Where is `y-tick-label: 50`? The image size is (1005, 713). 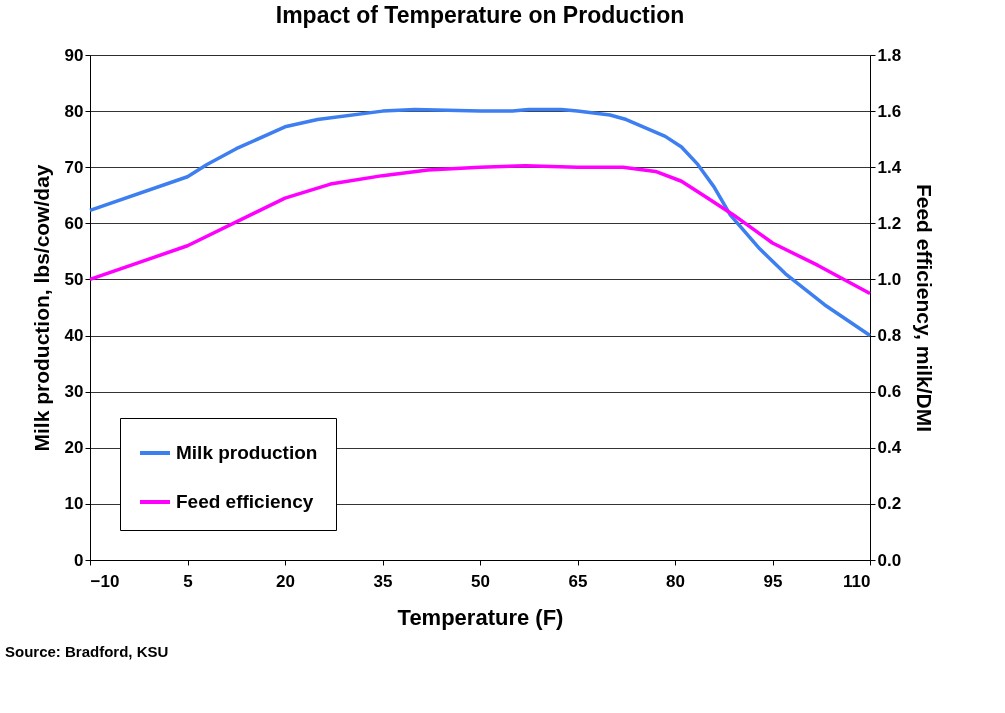
y-tick-label: 50 is located at coordinates (74, 279).